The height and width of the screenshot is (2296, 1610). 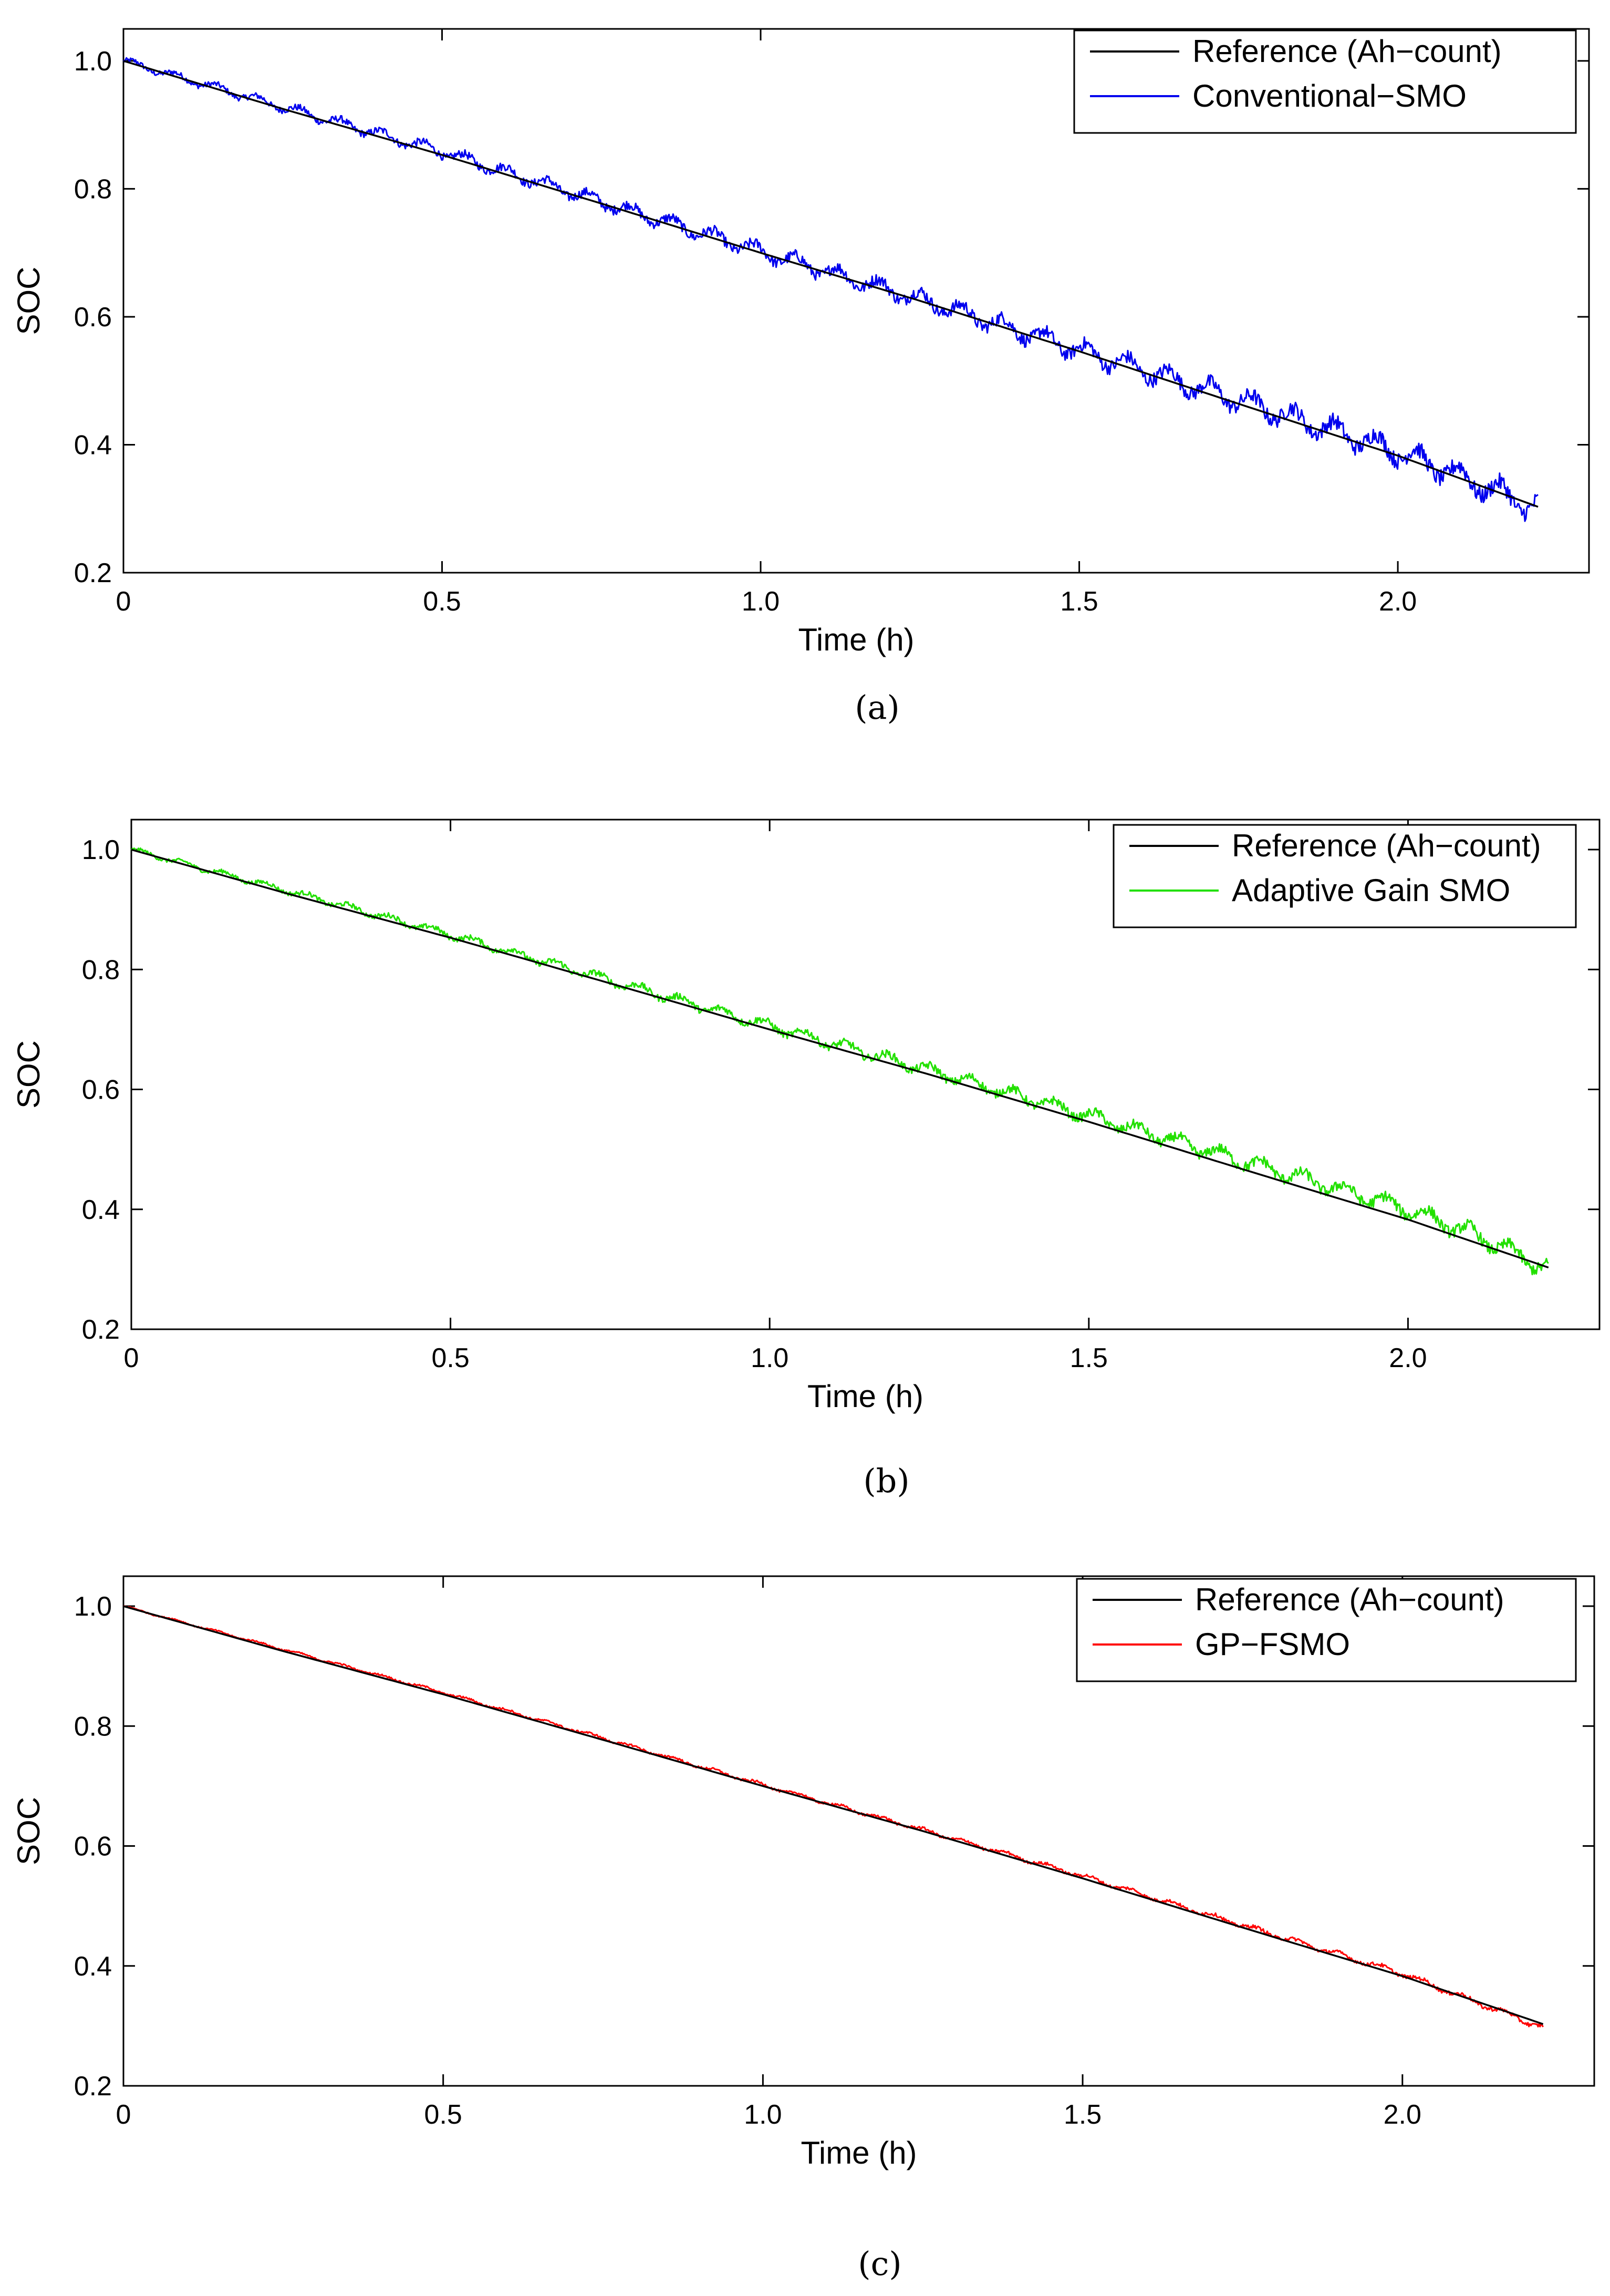 I want to click on legend: Reference (Ah−count) GP−FSMO, so click(x=1326, y=1630).